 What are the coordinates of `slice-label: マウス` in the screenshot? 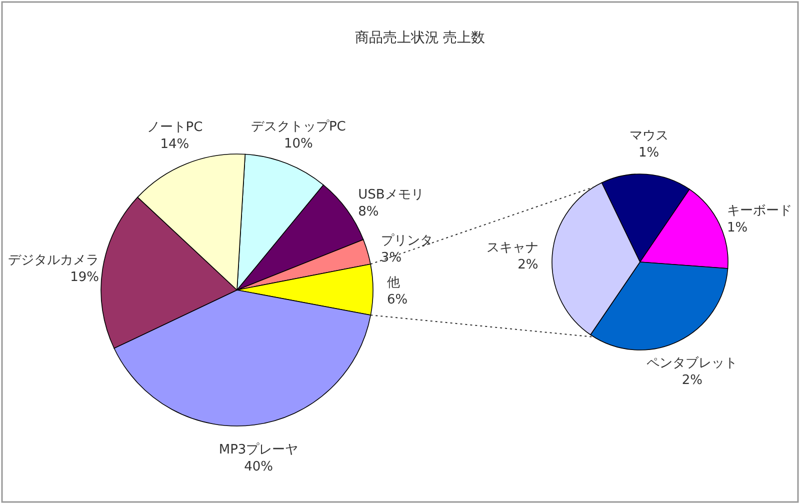 It's located at (648, 136).